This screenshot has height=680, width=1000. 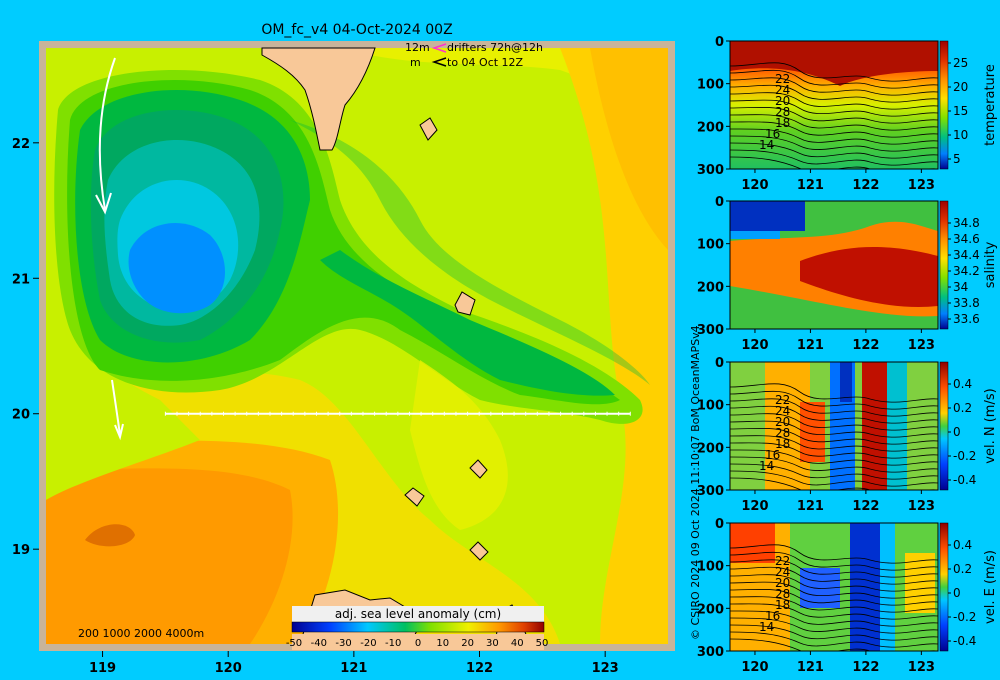 What do you see at coordinates (21, 550) in the screenshot?
I see `map-y-tick-label: 19` at bounding box center [21, 550].